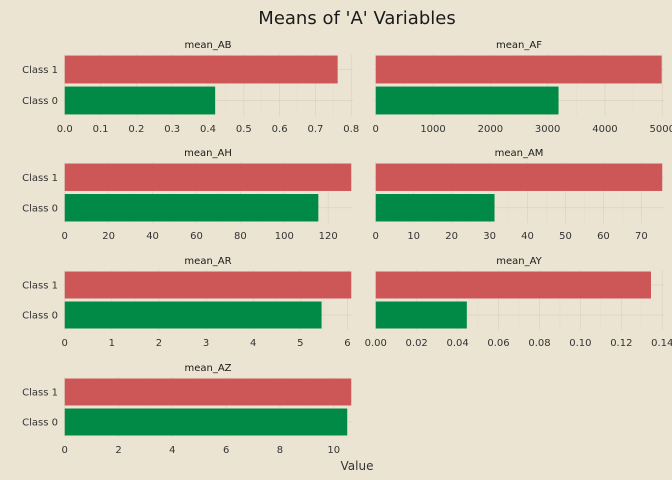 This screenshot has height=480, width=672. What do you see at coordinates (152, 236) in the screenshot?
I see `tick-label-mean-ah: 40` at bounding box center [152, 236].